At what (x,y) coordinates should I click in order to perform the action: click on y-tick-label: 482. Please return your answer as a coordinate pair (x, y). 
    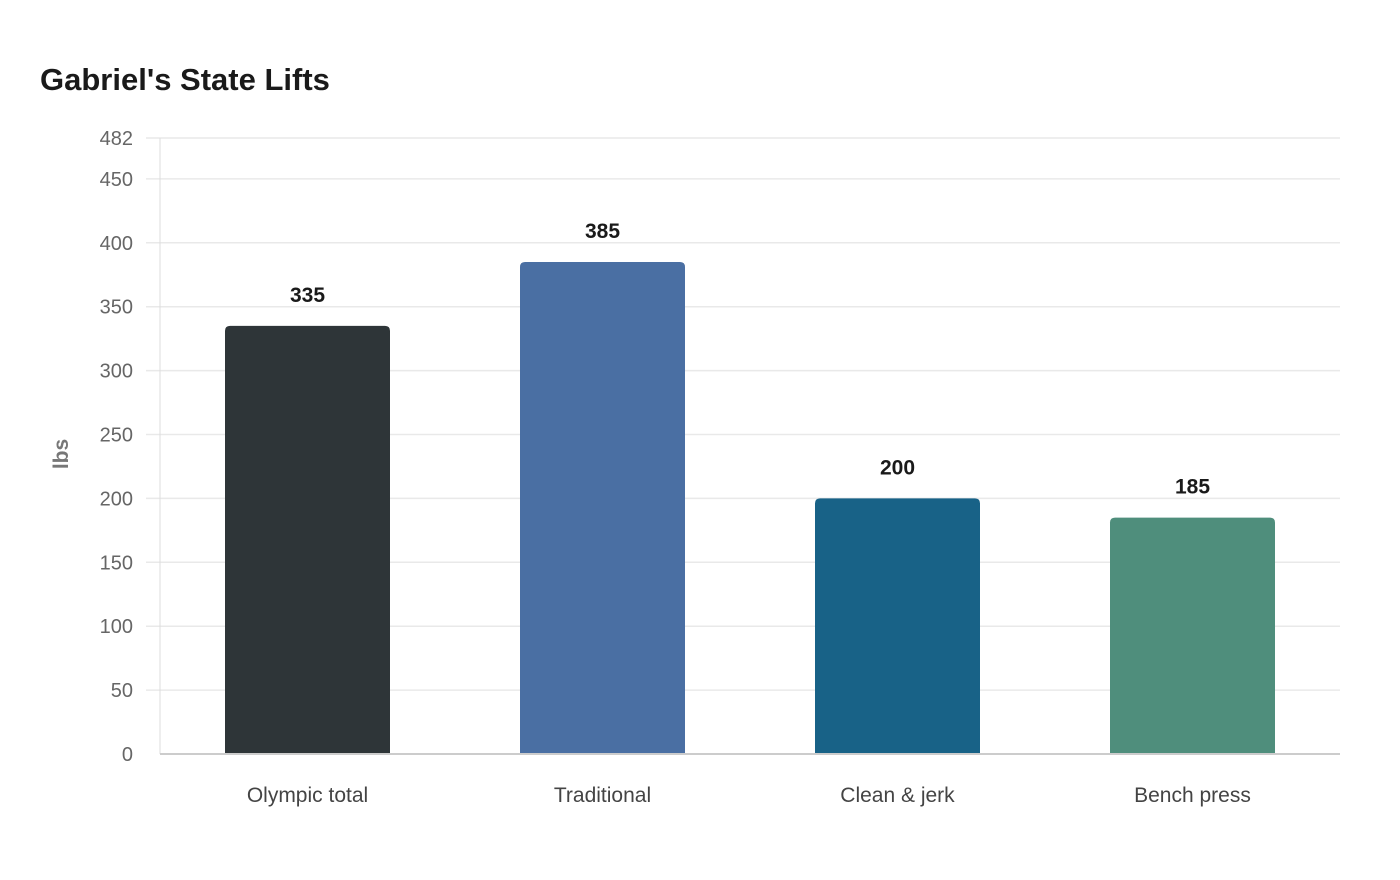
    Looking at the image, I should click on (116, 139).